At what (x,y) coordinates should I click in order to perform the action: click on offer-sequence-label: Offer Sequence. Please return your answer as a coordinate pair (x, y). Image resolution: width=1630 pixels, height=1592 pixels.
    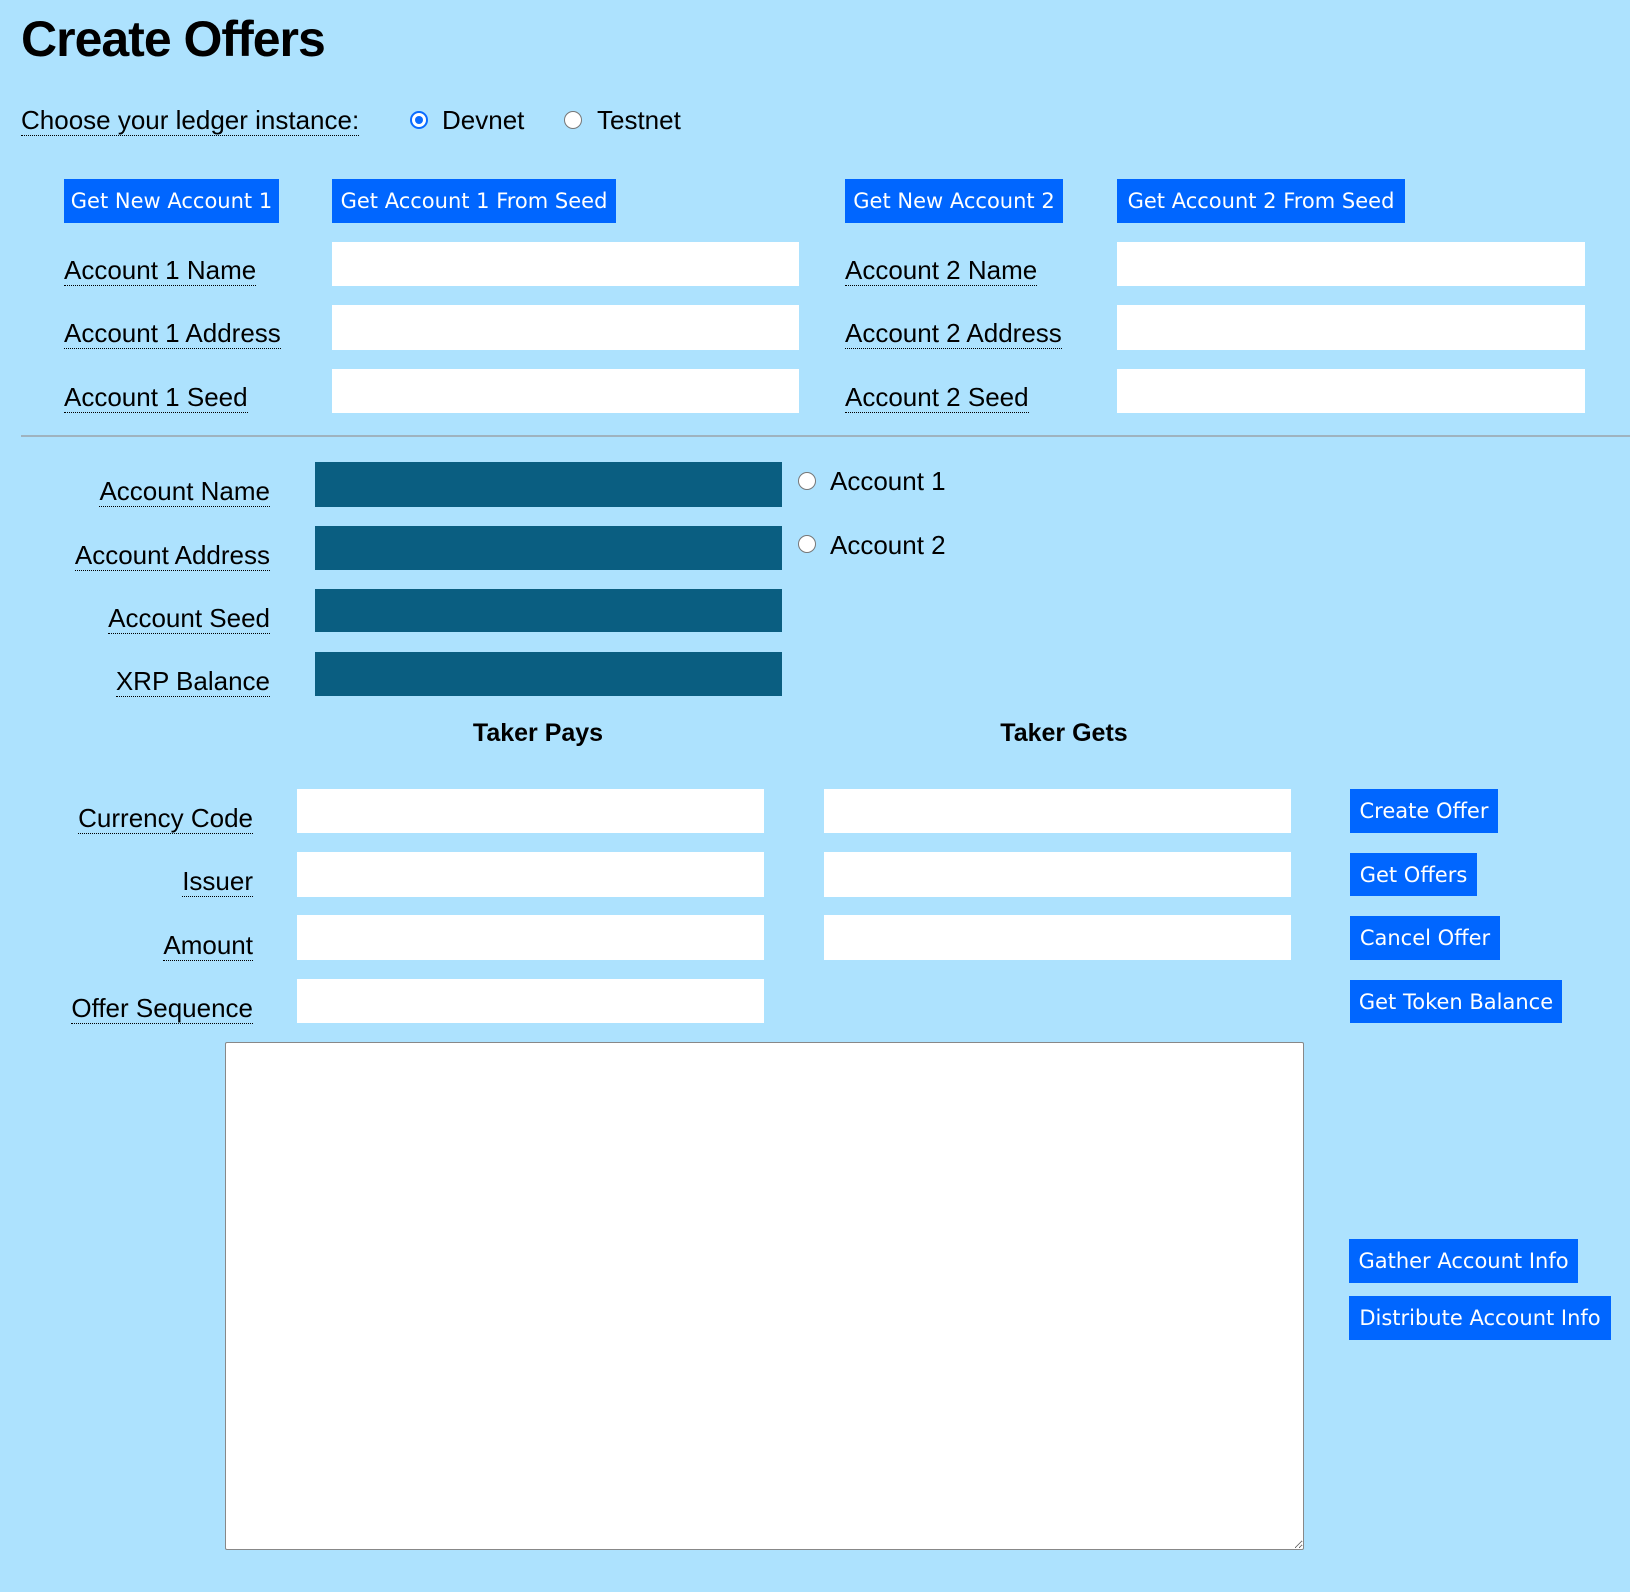
    Looking at the image, I should click on (162, 1008).